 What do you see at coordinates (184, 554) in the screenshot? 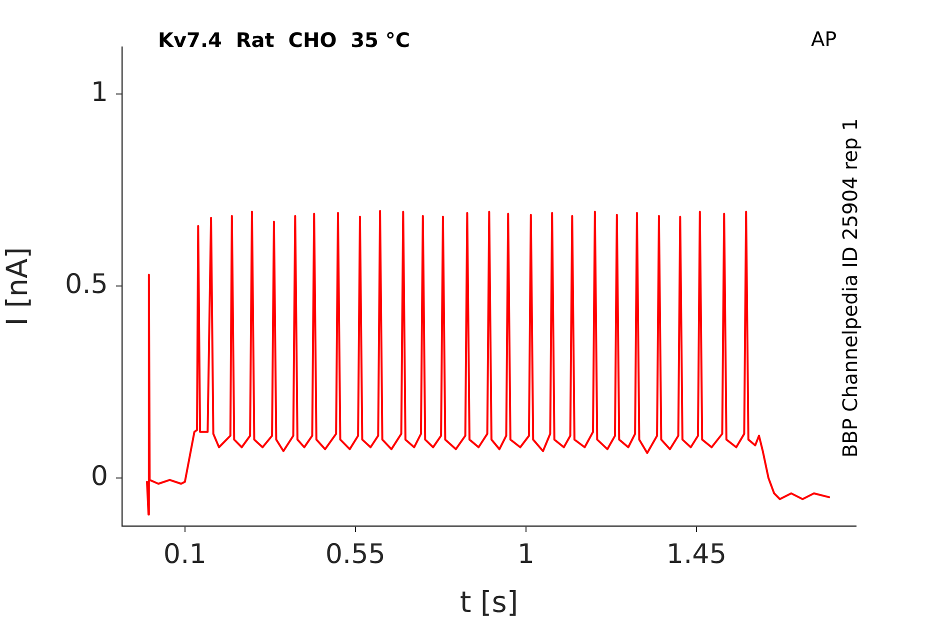
I see `x-tick-label: 0.1` at bounding box center [184, 554].